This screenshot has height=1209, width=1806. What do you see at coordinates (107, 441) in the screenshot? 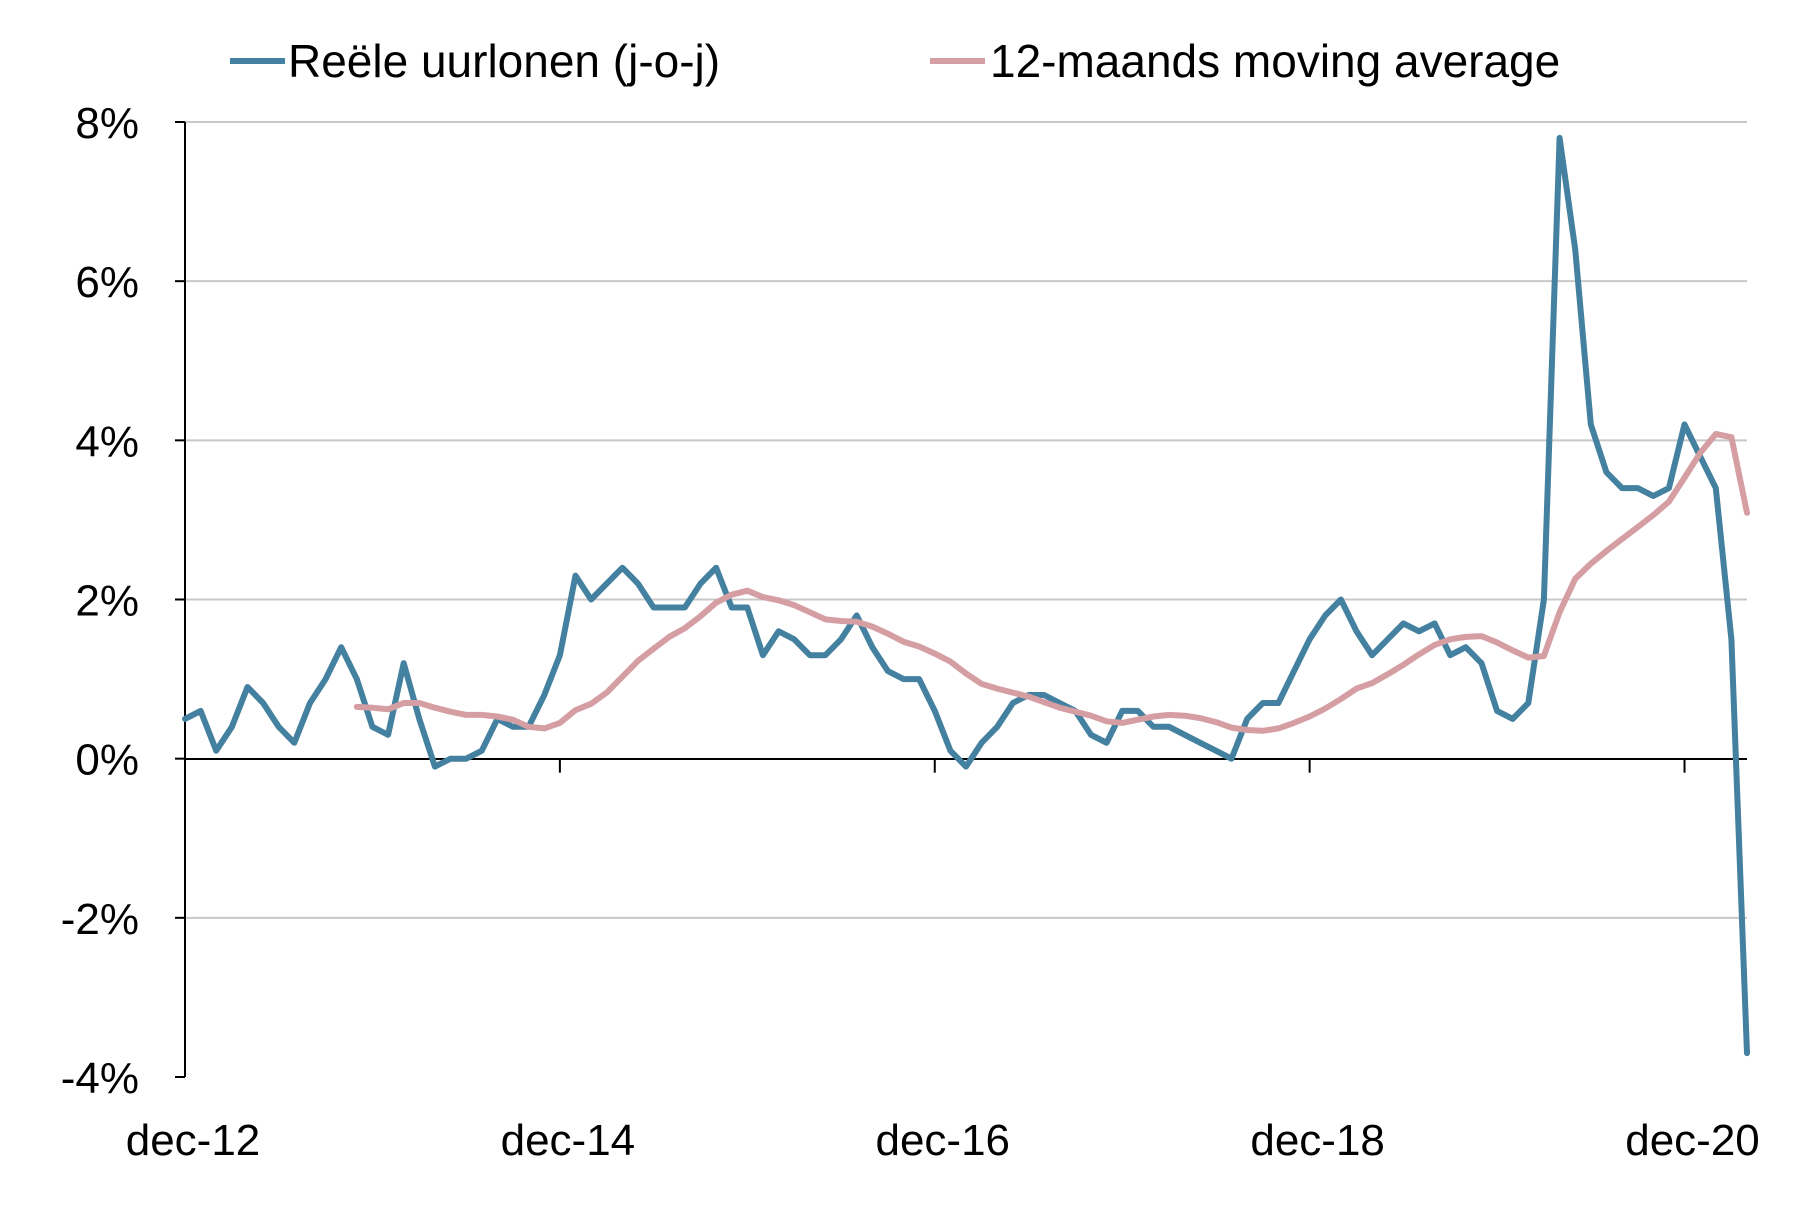
I see `y-tick-label: 4%` at bounding box center [107, 441].